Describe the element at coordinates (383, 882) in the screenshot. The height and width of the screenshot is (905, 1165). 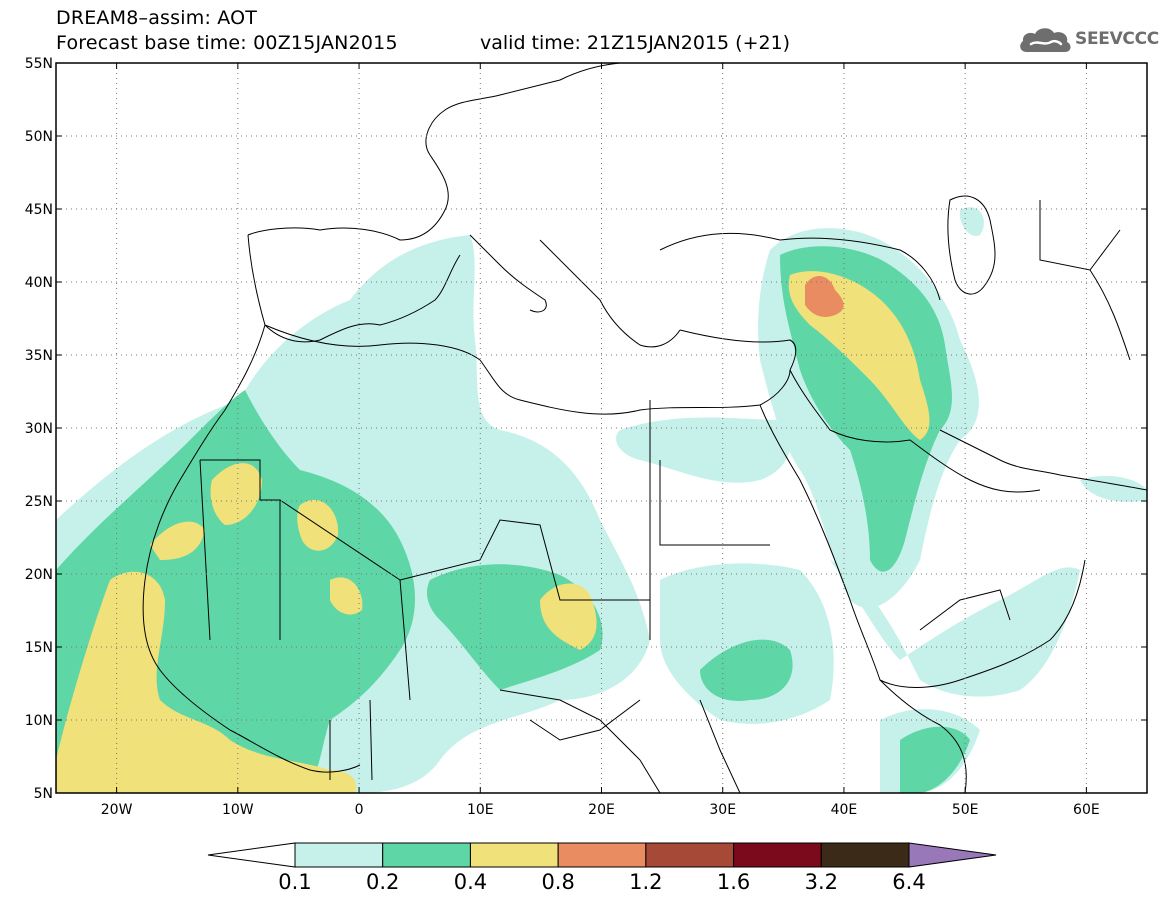
I see `colorbar-threshold-label: 0.2` at that location.